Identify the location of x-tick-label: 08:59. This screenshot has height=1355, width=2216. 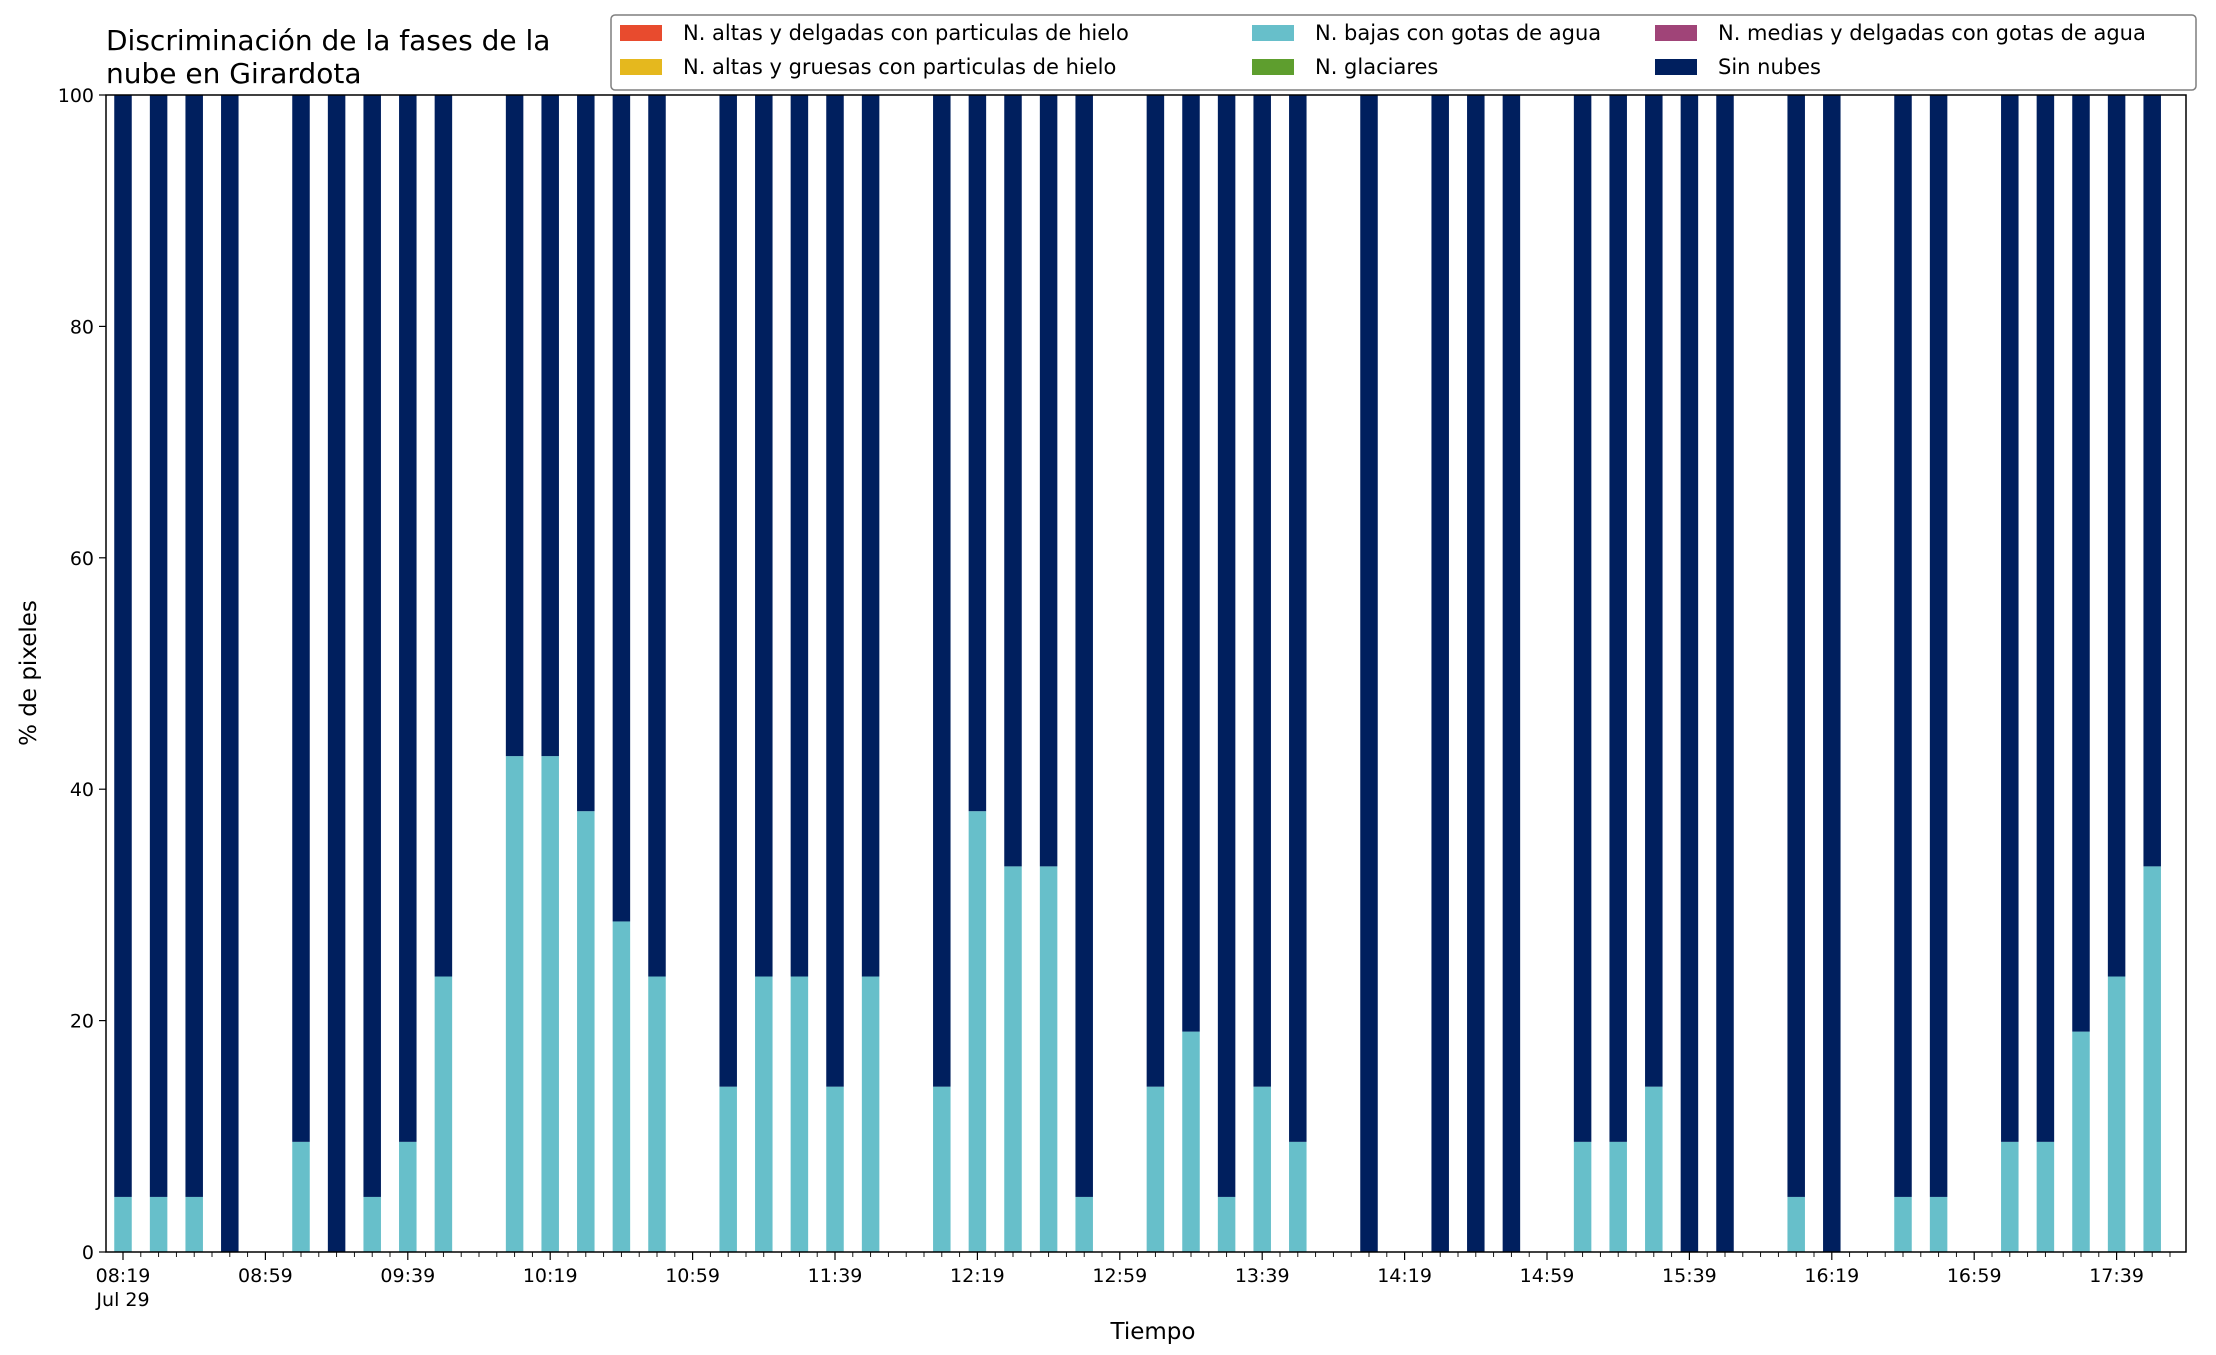
(265, 1276).